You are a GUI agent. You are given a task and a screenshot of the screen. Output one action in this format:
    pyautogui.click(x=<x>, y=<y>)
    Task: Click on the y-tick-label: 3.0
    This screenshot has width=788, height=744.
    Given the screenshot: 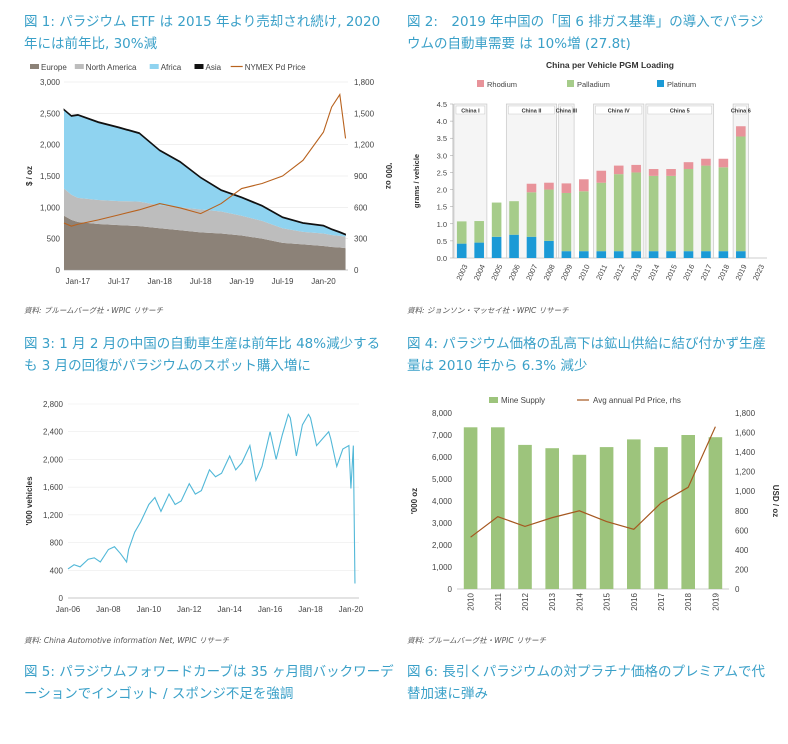 What is the action you would take?
    pyautogui.click(x=442, y=155)
    